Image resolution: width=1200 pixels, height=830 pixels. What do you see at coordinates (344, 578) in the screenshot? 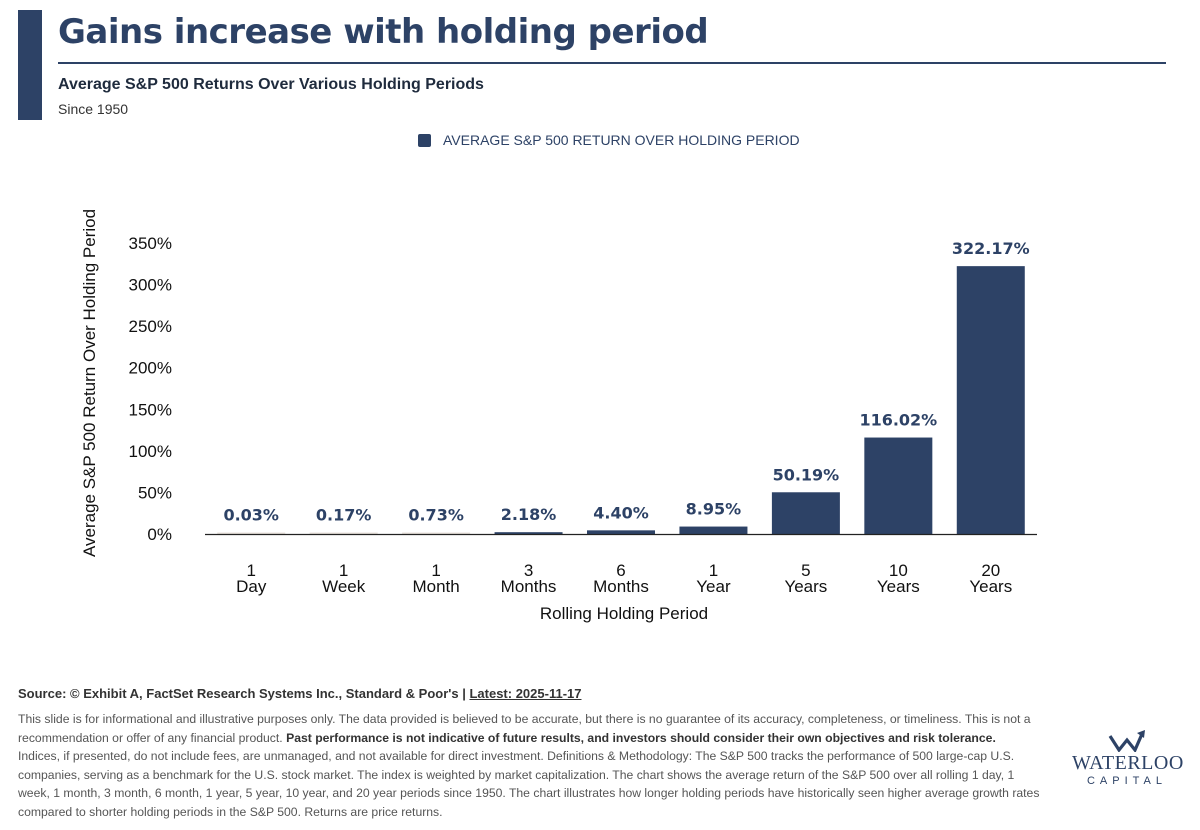
I see `x-tick-label: 1 Week` at bounding box center [344, 578].